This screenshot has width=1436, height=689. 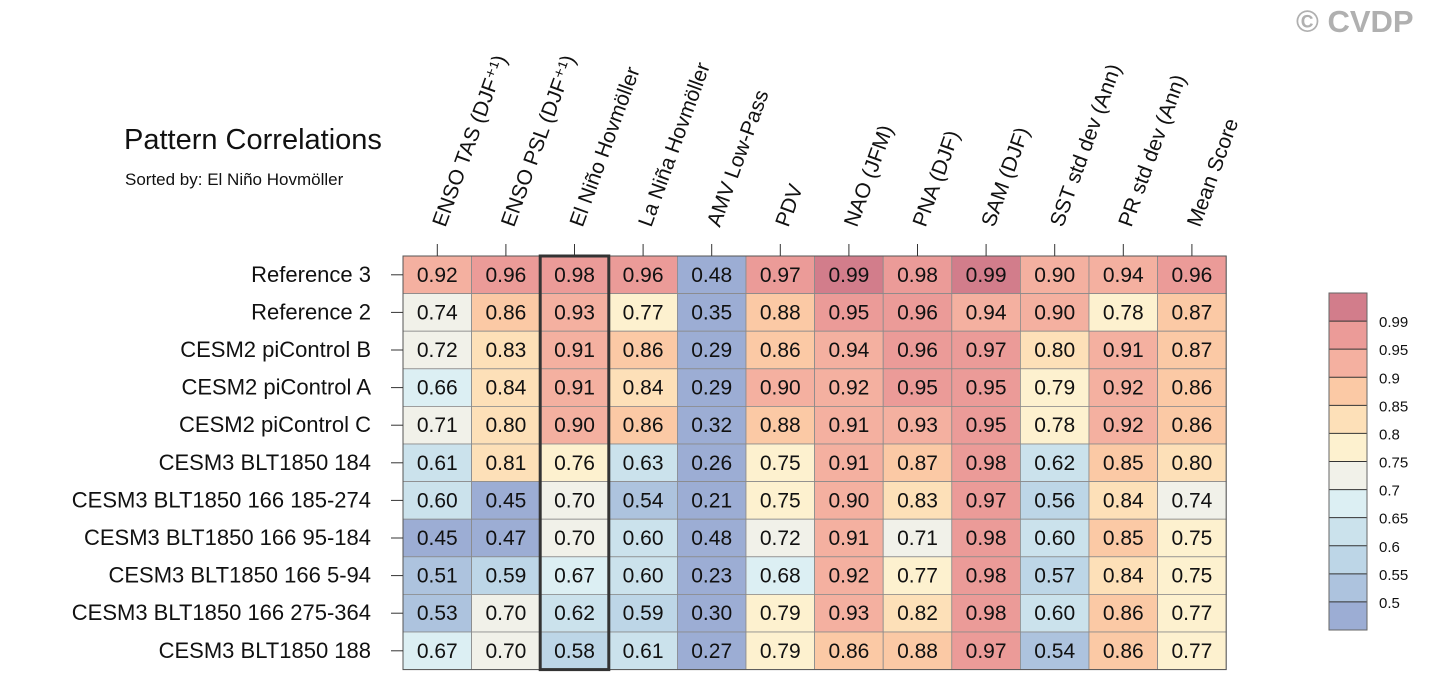 I want to click on cell-value-label: 0.58, so click(x=574, y=651).